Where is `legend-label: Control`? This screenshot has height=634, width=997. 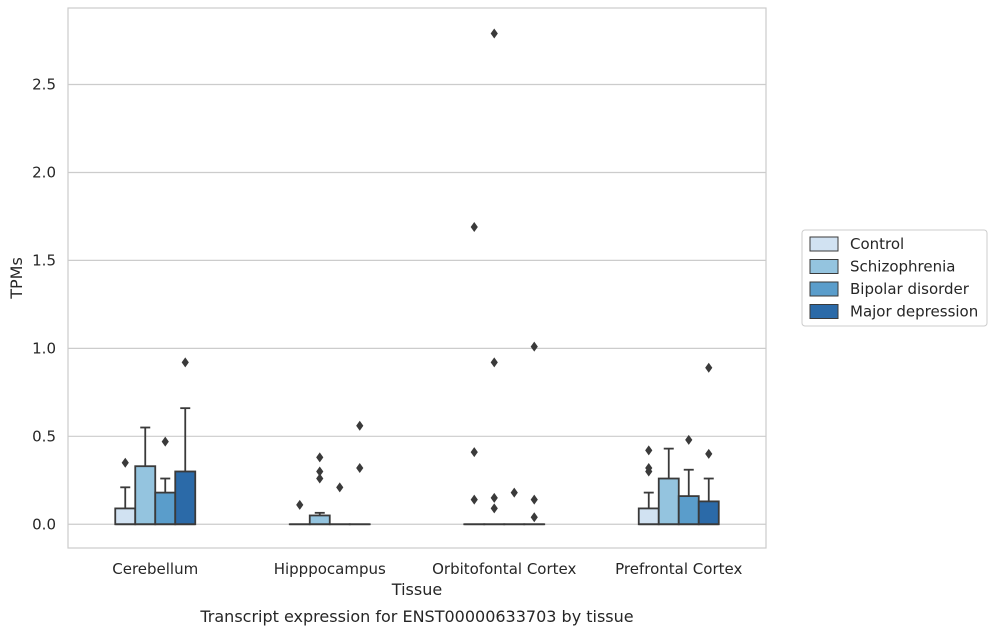
legend-label: Control is located at coordinates (877, 244).